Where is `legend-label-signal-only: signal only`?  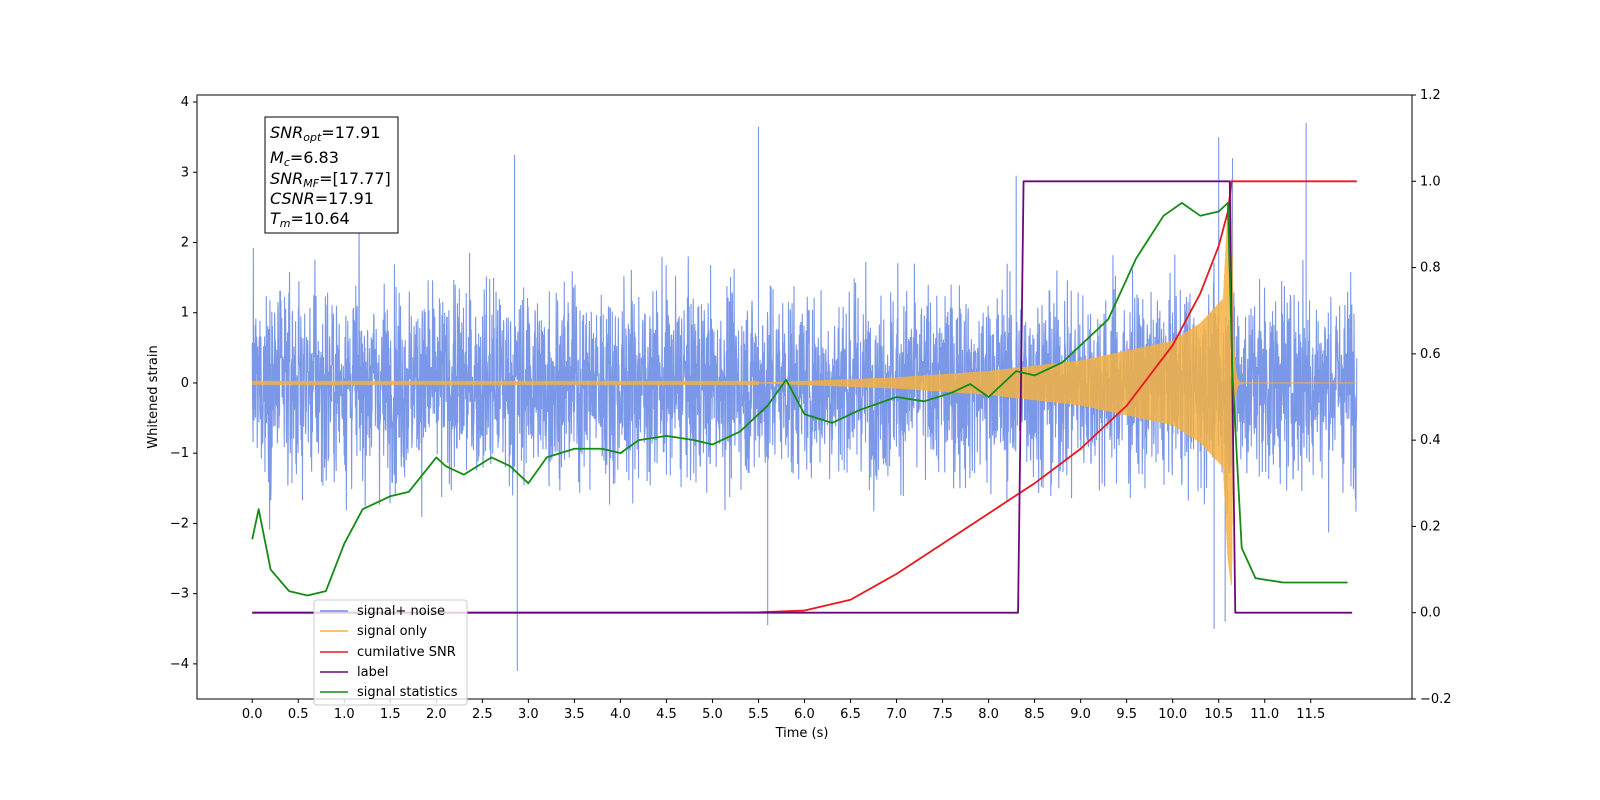
legend-label-signal-only: signal only is located at coordinates (392, 631).